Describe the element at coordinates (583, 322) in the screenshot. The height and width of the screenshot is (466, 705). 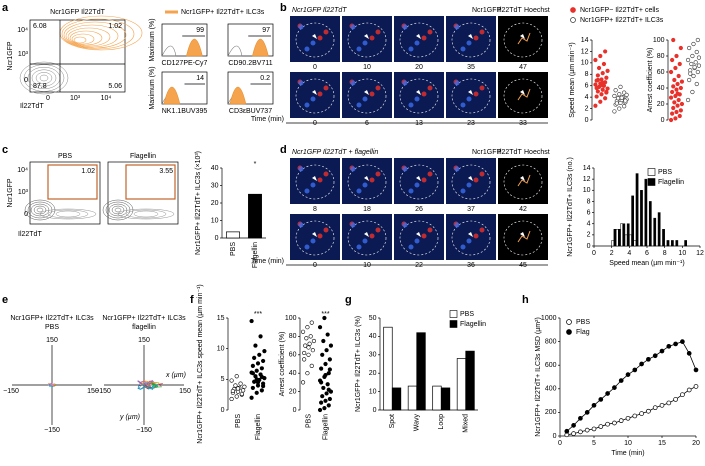
I see `legend-label: PBS` at that location.